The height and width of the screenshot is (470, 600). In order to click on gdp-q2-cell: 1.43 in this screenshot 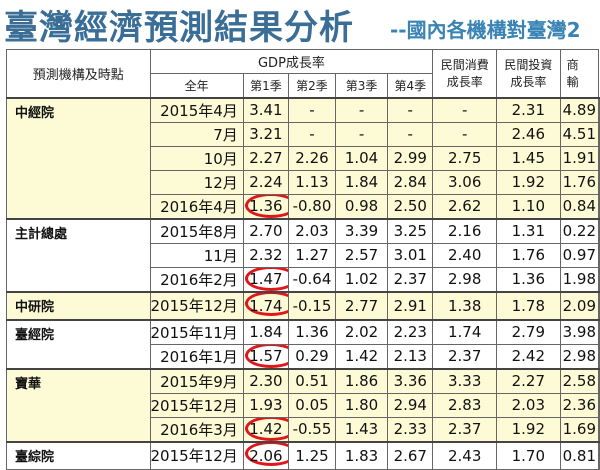, I will do `click(361, 429)`.